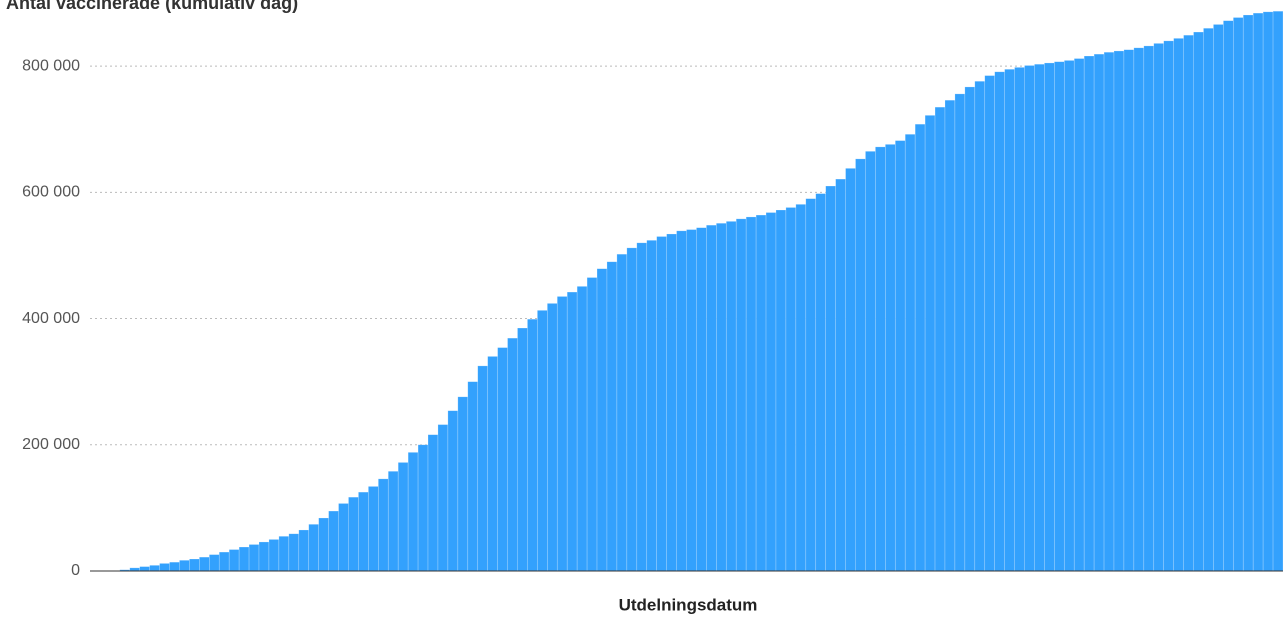 The image size is (1283, 620). Describe the element at coordinates (51, 318) in the screenshot. I see `y-tick-label: 400 000` at that location.